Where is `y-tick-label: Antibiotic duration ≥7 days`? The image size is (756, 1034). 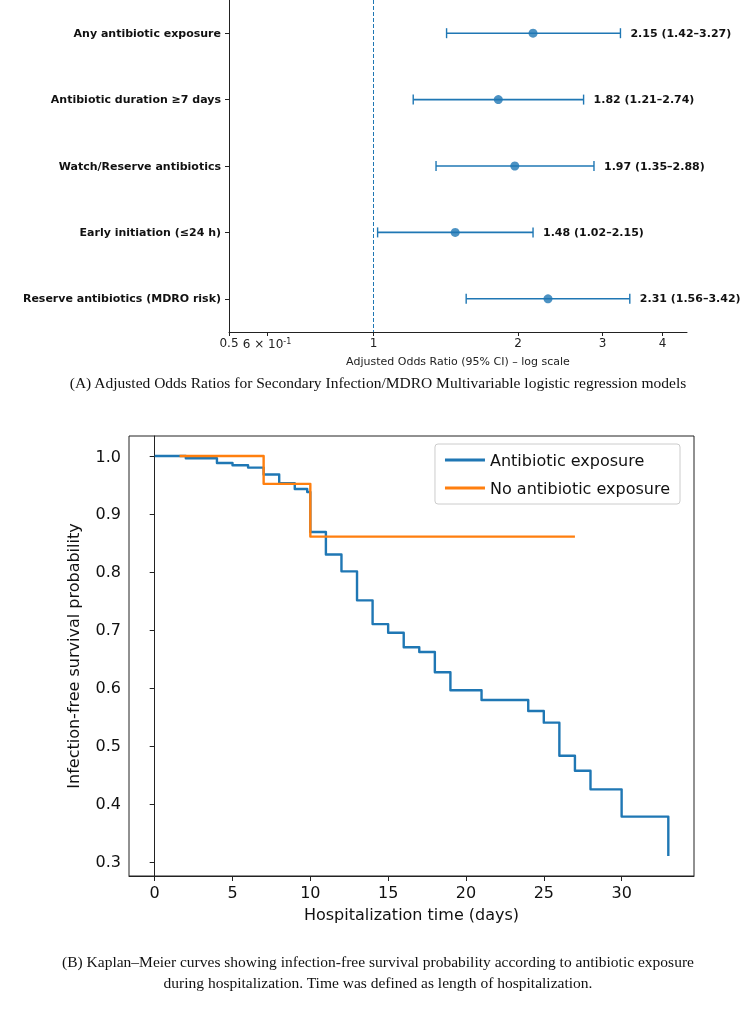 y-tick-label: Antibiotic duration ≥7 days is located at coordinates (136, 100).